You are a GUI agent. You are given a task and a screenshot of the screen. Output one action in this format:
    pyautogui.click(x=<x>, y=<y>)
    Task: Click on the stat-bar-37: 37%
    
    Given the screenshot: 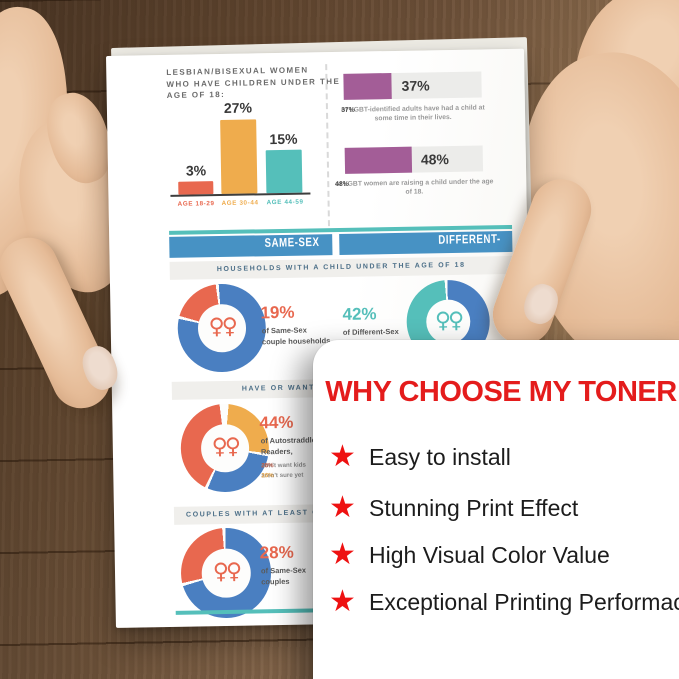 What is the action you would take?
    pyautogui.click(x=412, y=85)
    